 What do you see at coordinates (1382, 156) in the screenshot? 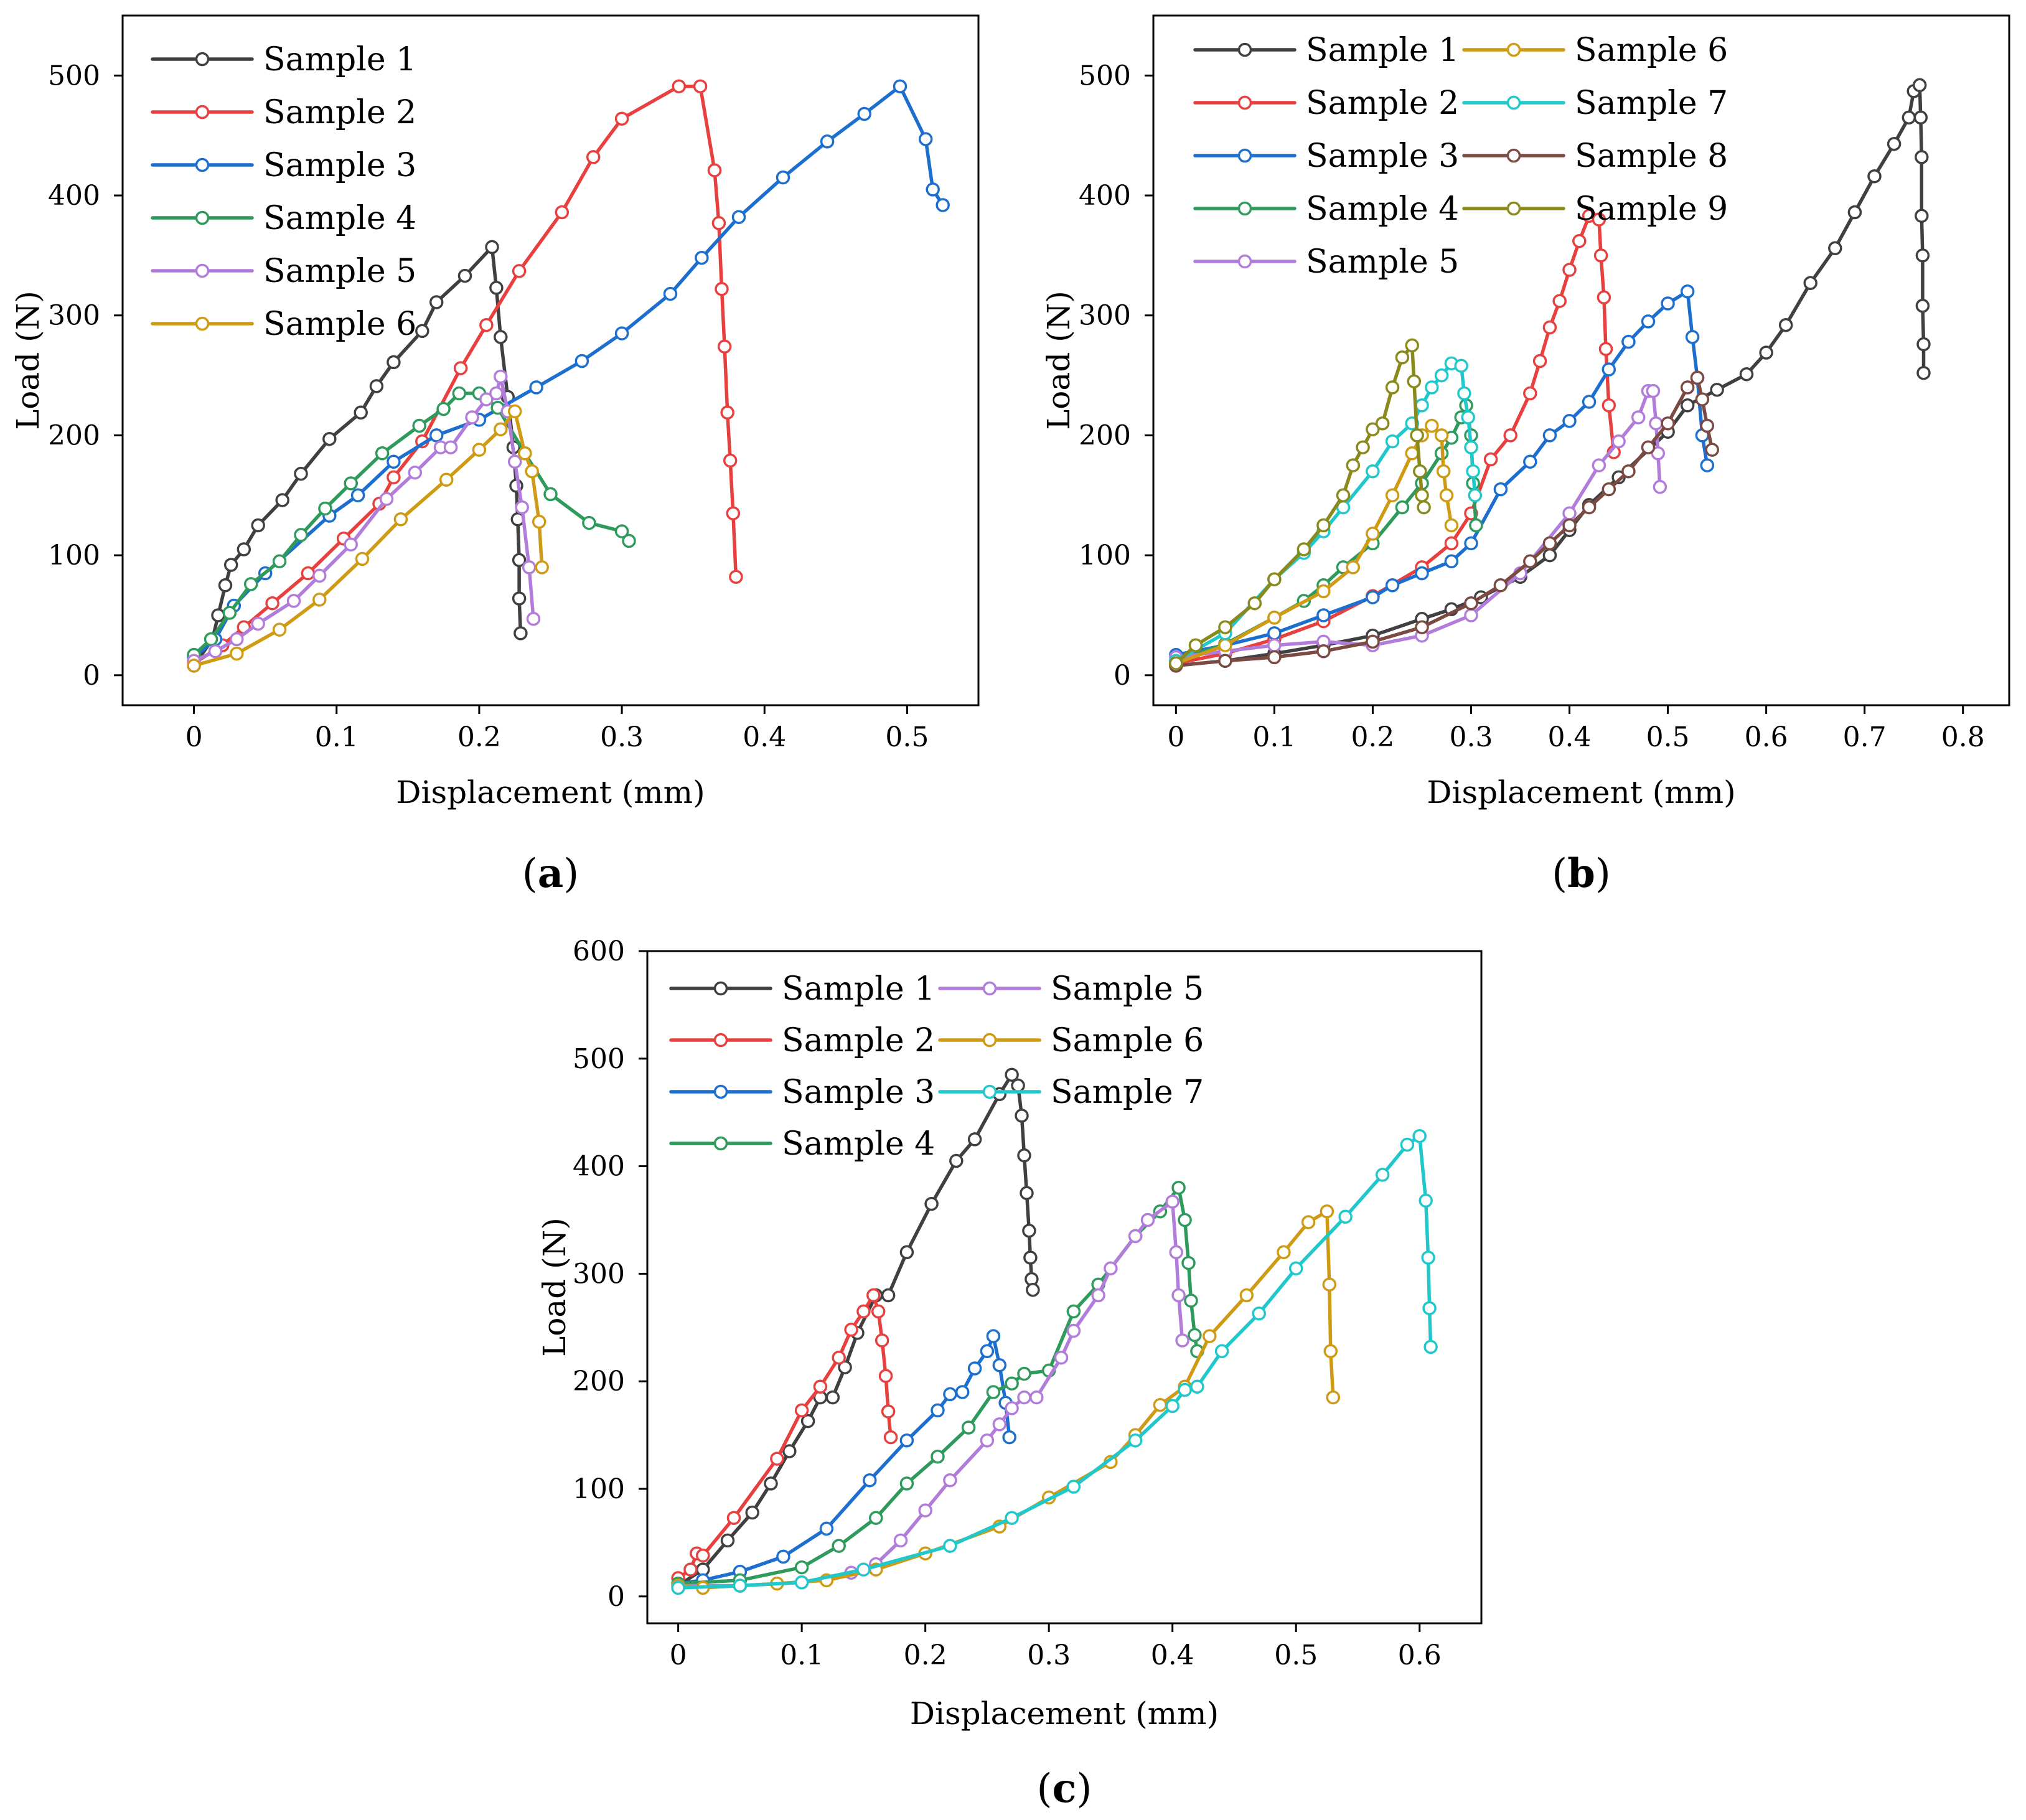
I see `legend-label: Sample 3` at bounding box center [1382, 156].